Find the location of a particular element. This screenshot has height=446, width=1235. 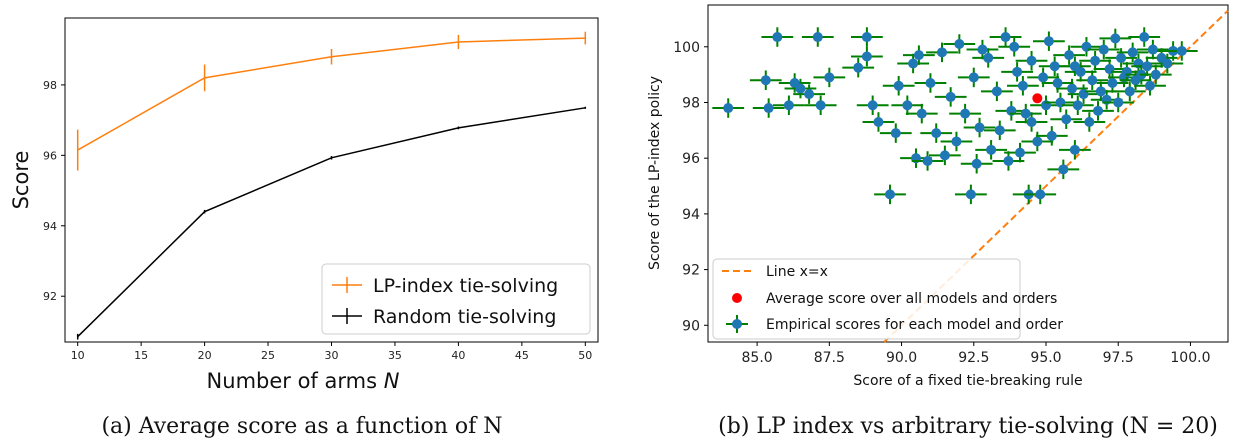

panel-b-y-tick-label: 100 is located at coordinates (686, 48).